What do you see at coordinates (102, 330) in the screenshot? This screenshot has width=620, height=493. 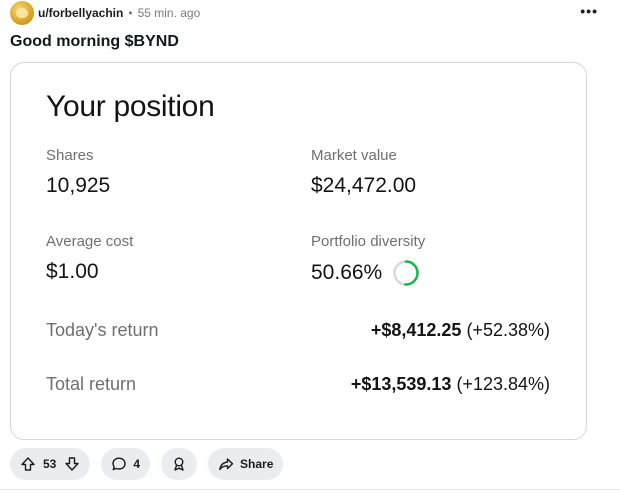 I see `todays-return-label: Today's return` at bounding box center [102, 330].